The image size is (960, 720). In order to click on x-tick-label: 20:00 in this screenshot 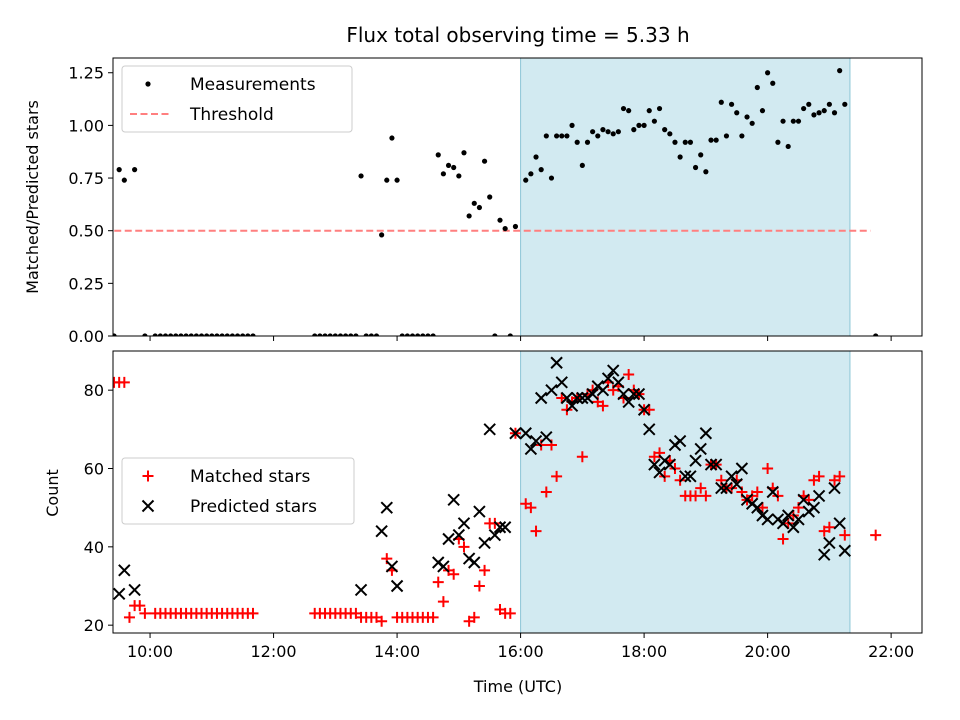, I will do `click(768, 651)`.